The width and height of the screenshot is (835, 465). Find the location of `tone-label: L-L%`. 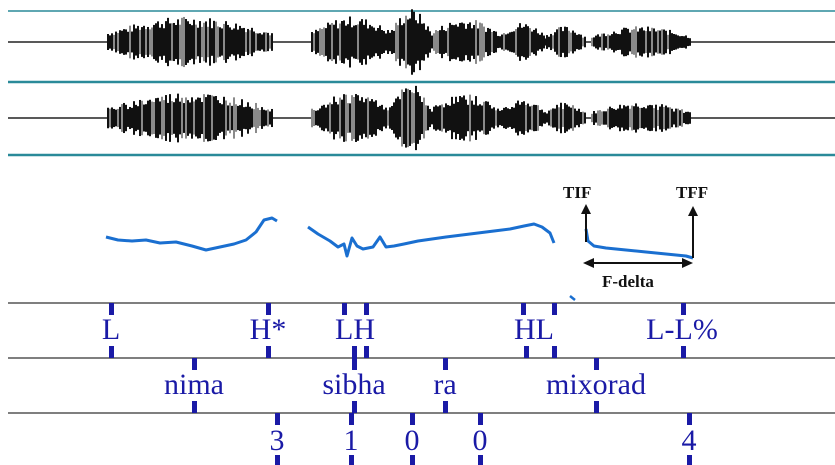

tone-label: L-L% is located at coordinates (682, 329).